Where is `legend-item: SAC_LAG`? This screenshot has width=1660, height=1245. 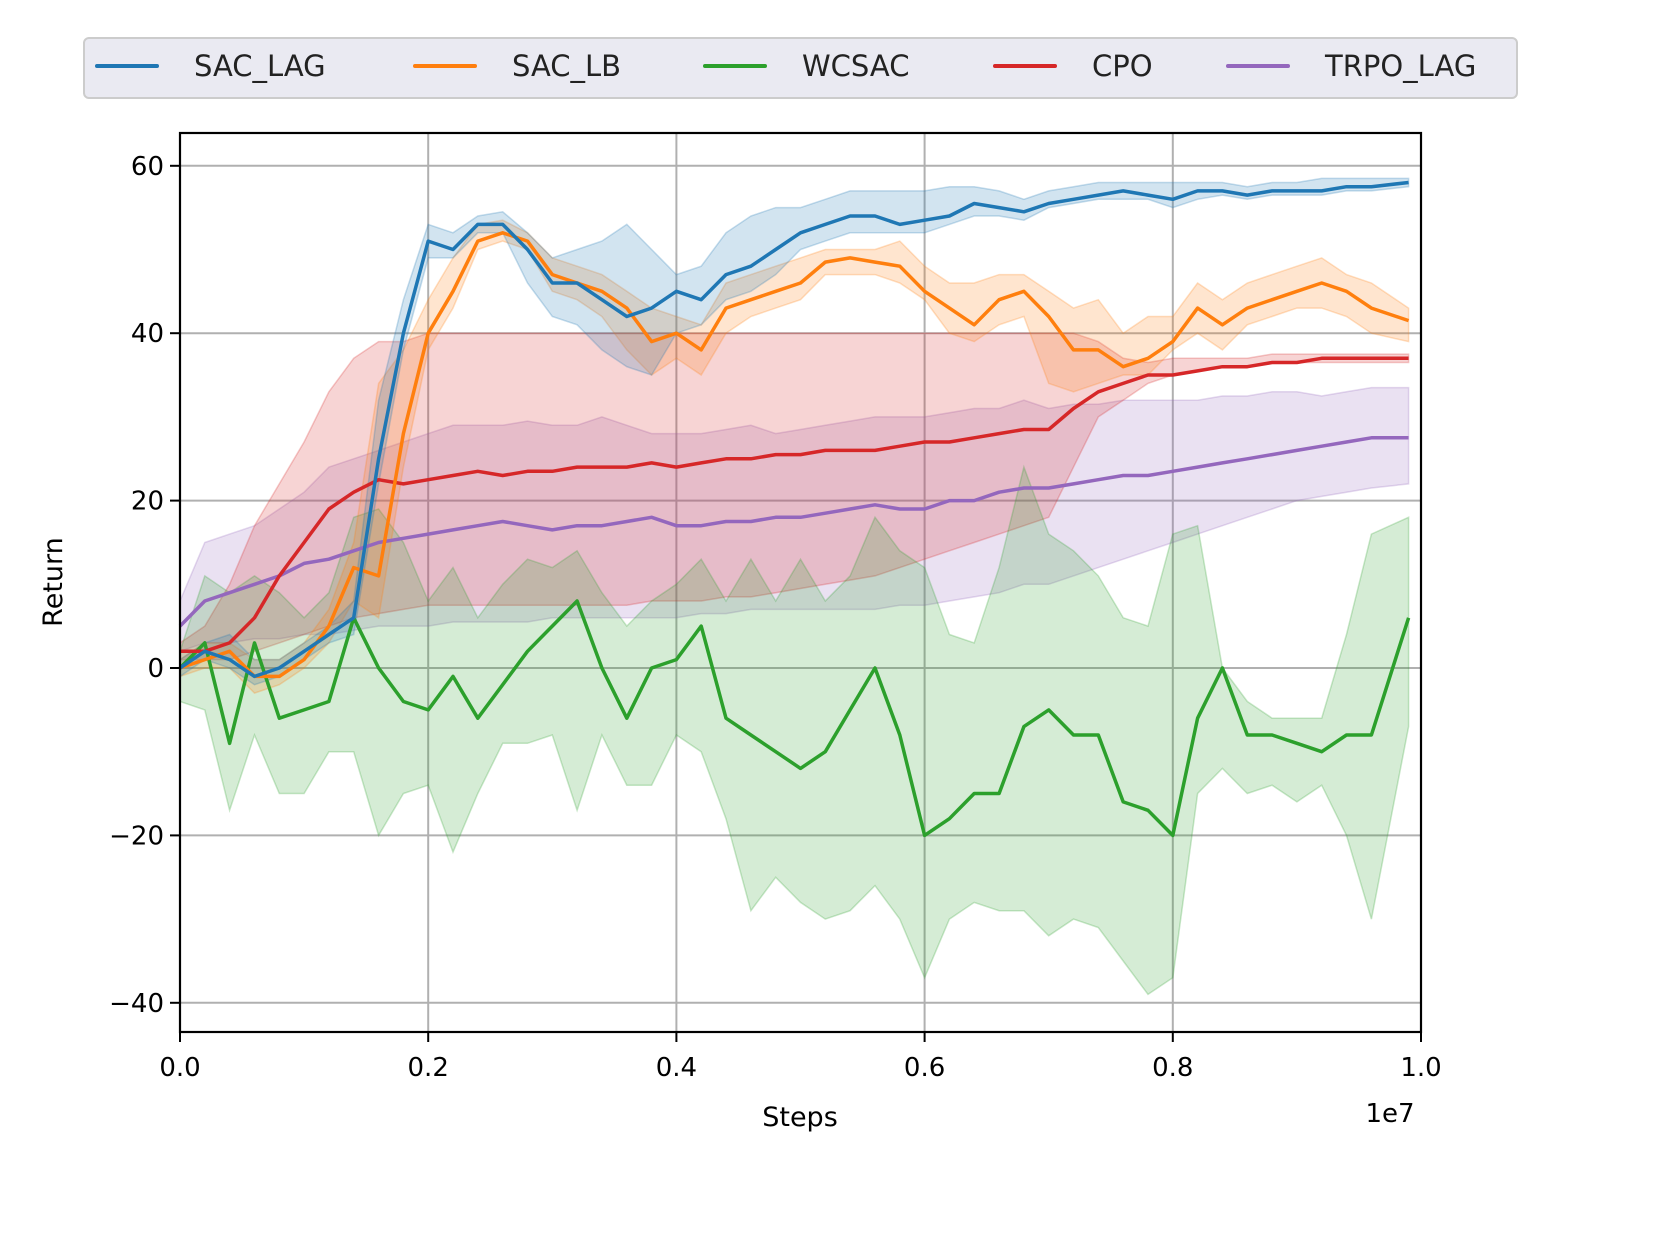
legend-item: SAC_LAG is located at coordinates (210, 66).